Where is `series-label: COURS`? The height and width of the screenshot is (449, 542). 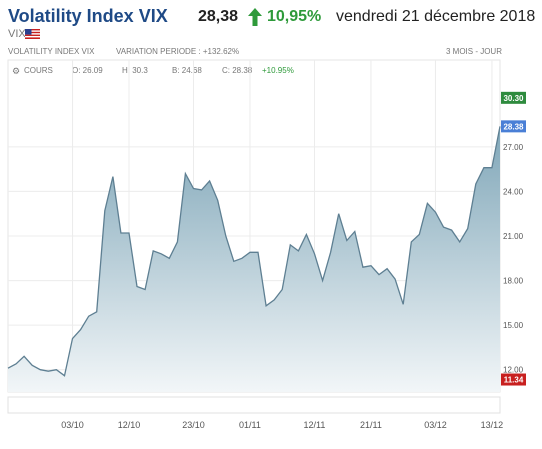 series-label: COURS is located at coordinates (38, 70).